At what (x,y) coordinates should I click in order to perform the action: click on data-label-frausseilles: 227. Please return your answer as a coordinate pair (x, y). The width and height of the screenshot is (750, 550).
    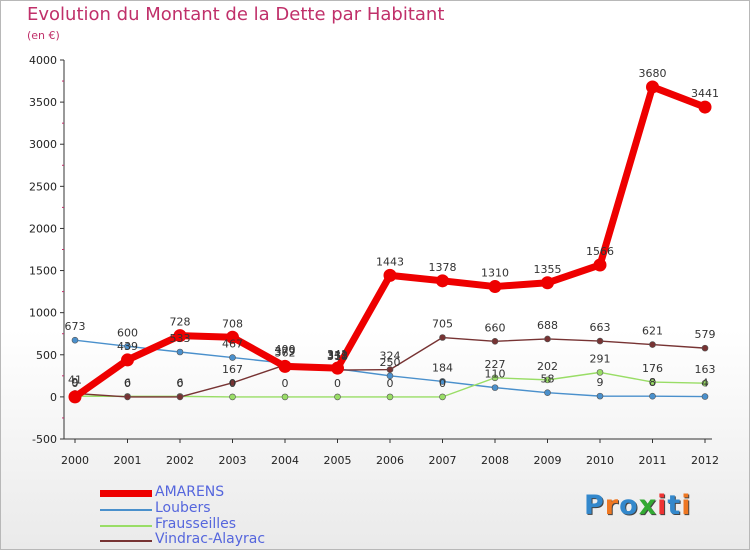
    Looking at the image, I should click on (495, 364).